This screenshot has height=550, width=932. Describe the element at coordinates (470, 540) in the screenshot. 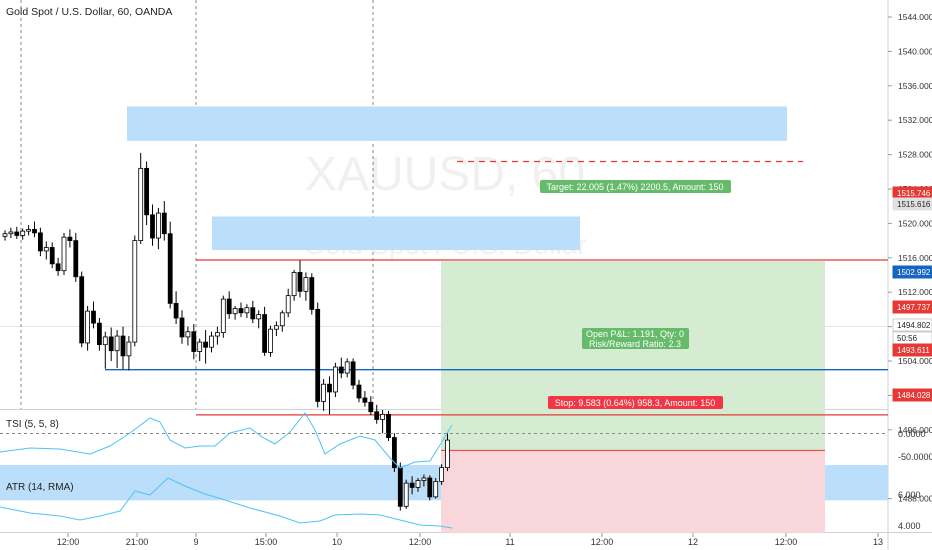

I see `time-axis: 12:00 21:00 9 15:00 10 12:00 11 12:00 12 12:00 13` at that location.